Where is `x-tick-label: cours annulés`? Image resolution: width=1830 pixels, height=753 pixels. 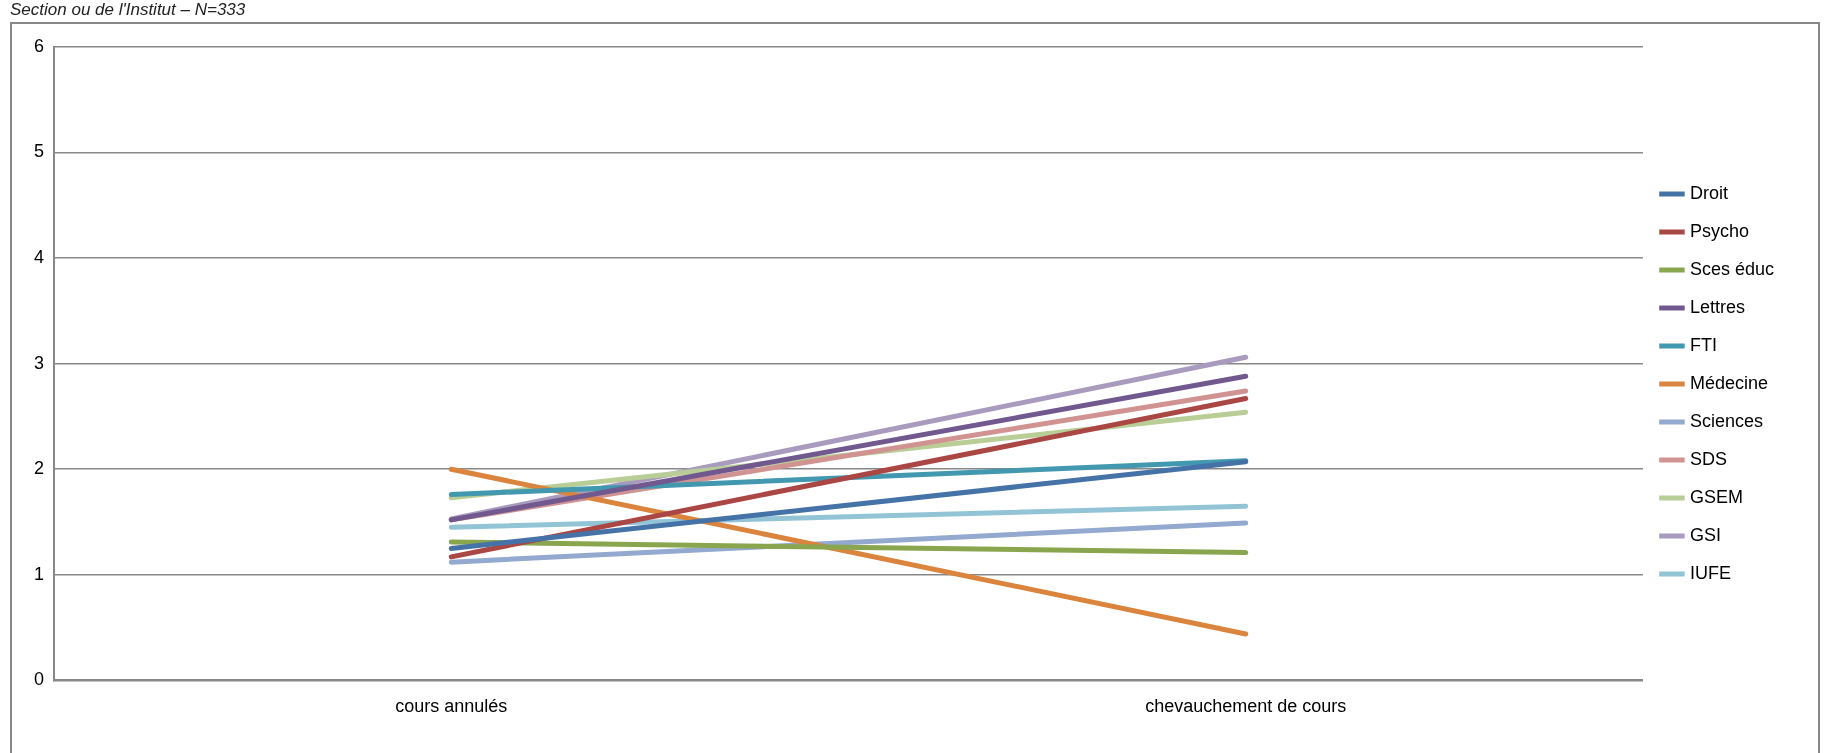 x-tick-label: cours annulés is located at coordinates (451, 706).